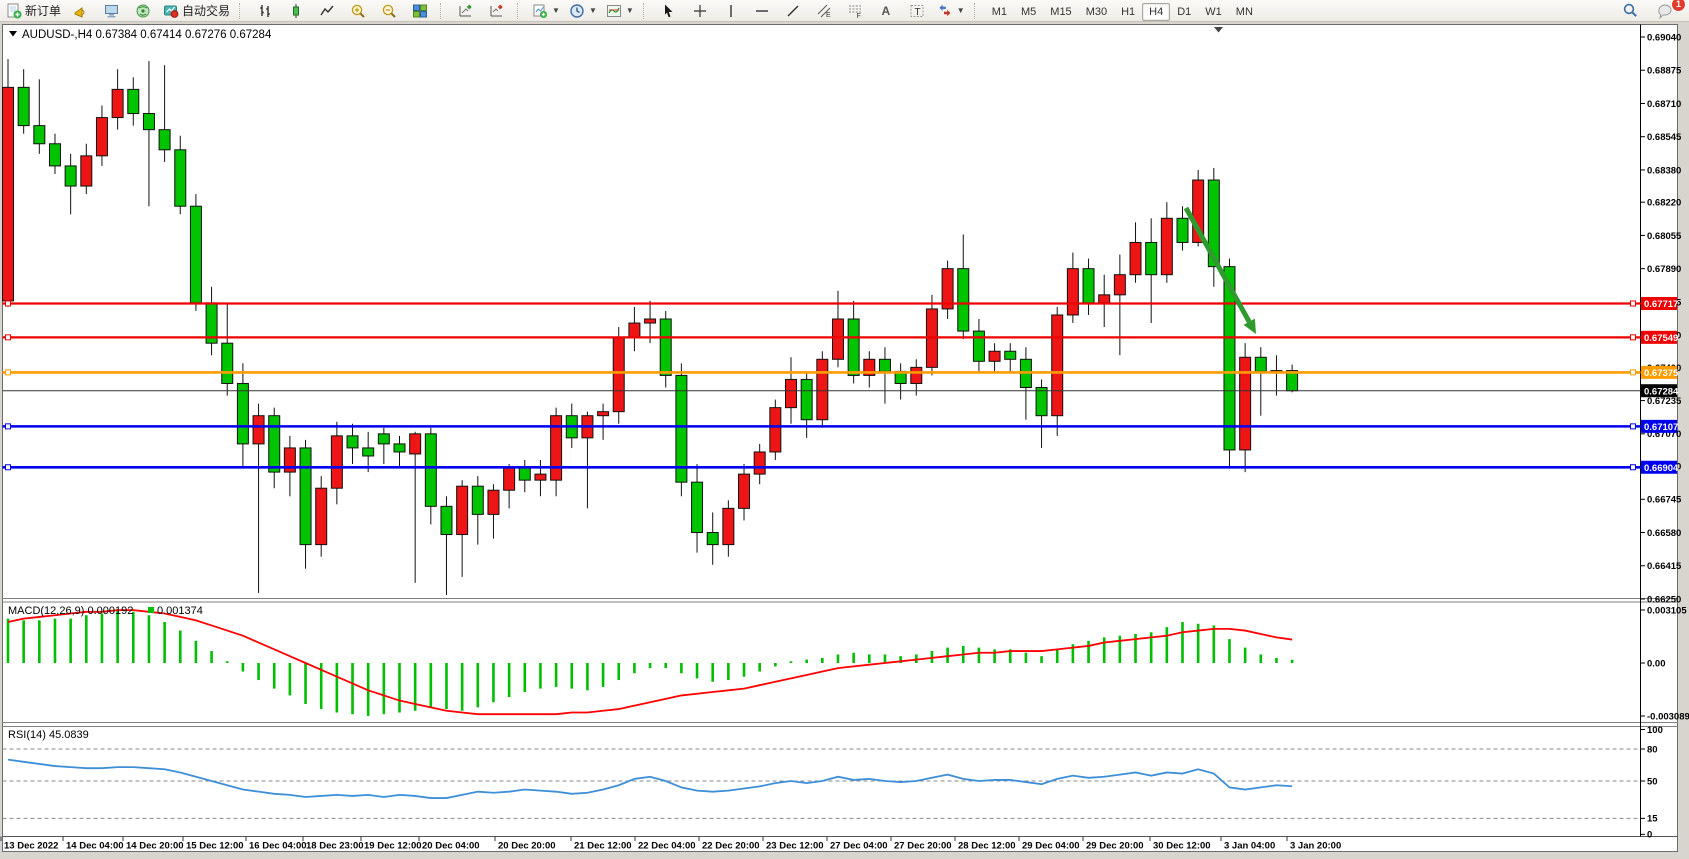  I want to click on time-label: 29 Dec 04:00, so click(1051, 846).